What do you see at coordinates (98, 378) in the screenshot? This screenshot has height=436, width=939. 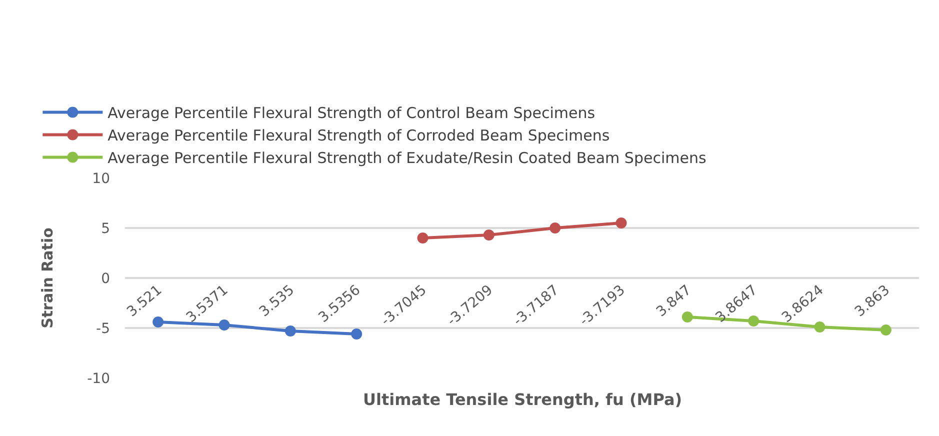 I see `y-tick-label: -10` at bounding box center [98, 378].